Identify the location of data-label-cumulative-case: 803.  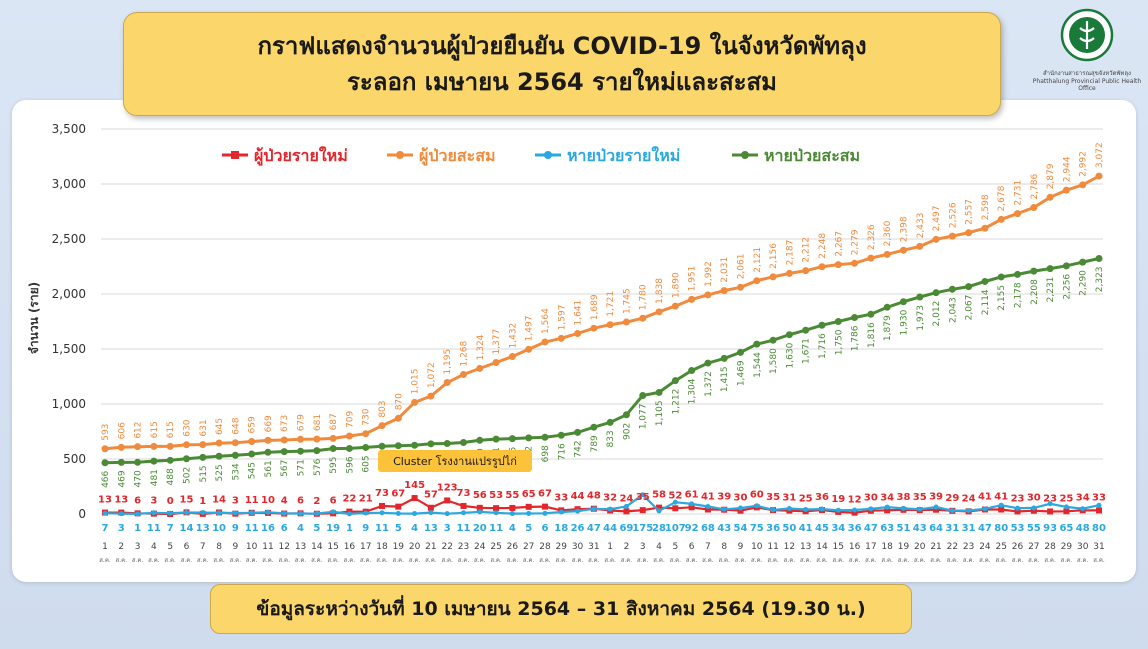
(383, 408).